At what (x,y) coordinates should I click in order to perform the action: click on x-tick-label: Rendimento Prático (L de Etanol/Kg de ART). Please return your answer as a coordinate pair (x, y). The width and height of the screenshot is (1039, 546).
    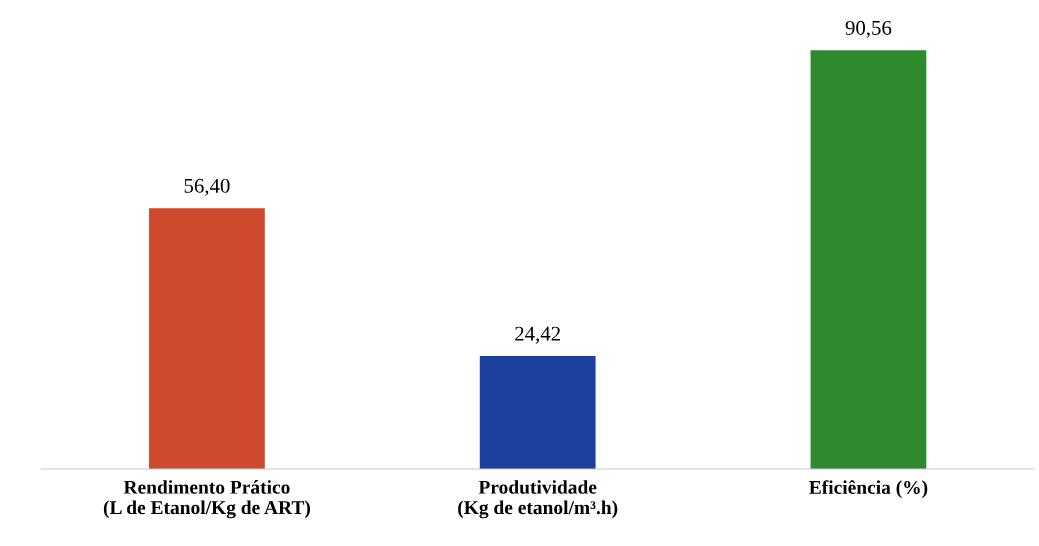
    Looking at the image, I should click on (206, 499).